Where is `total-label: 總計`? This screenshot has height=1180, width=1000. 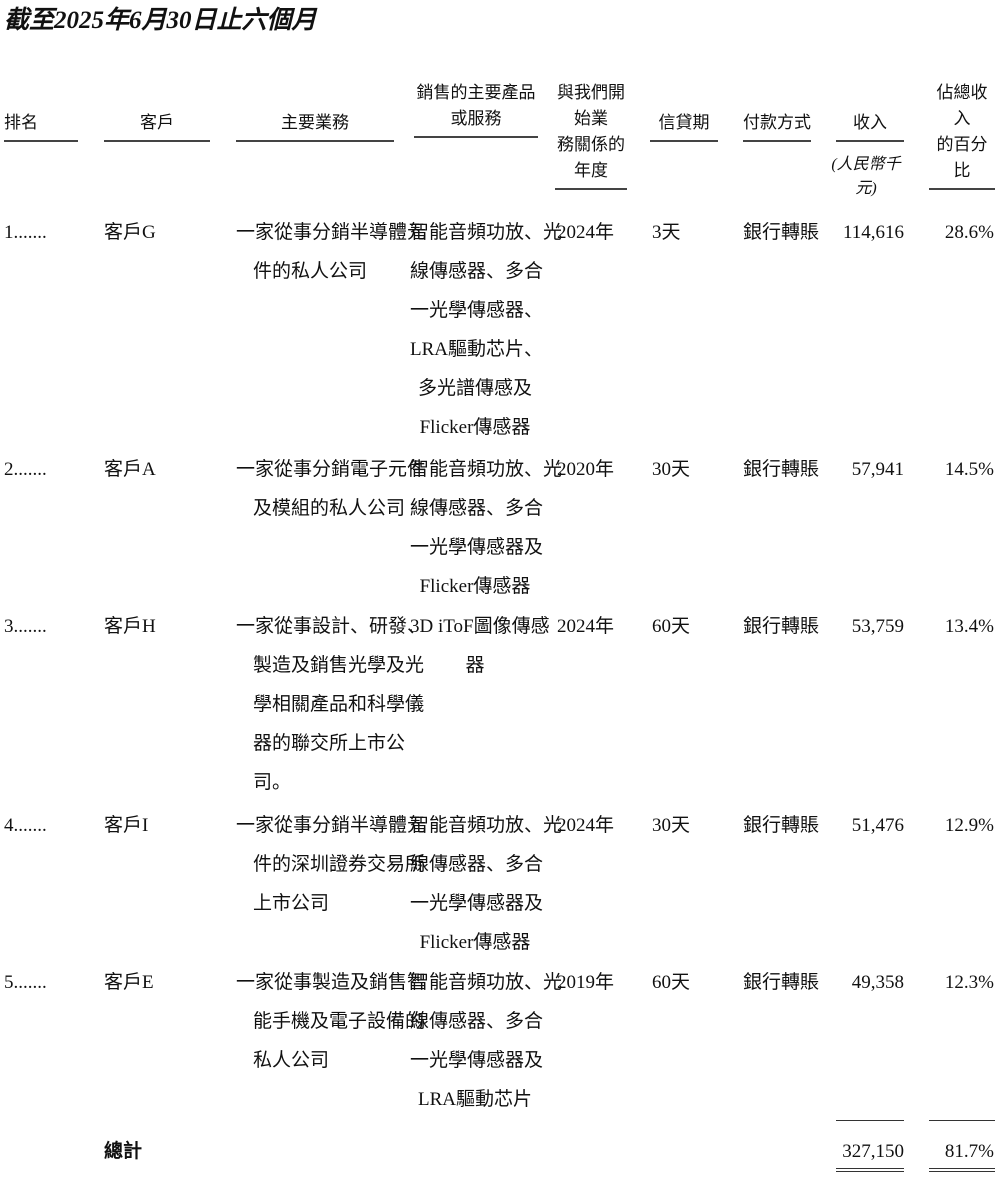
total-label: 總計 is located at coordinates (123, 1151).